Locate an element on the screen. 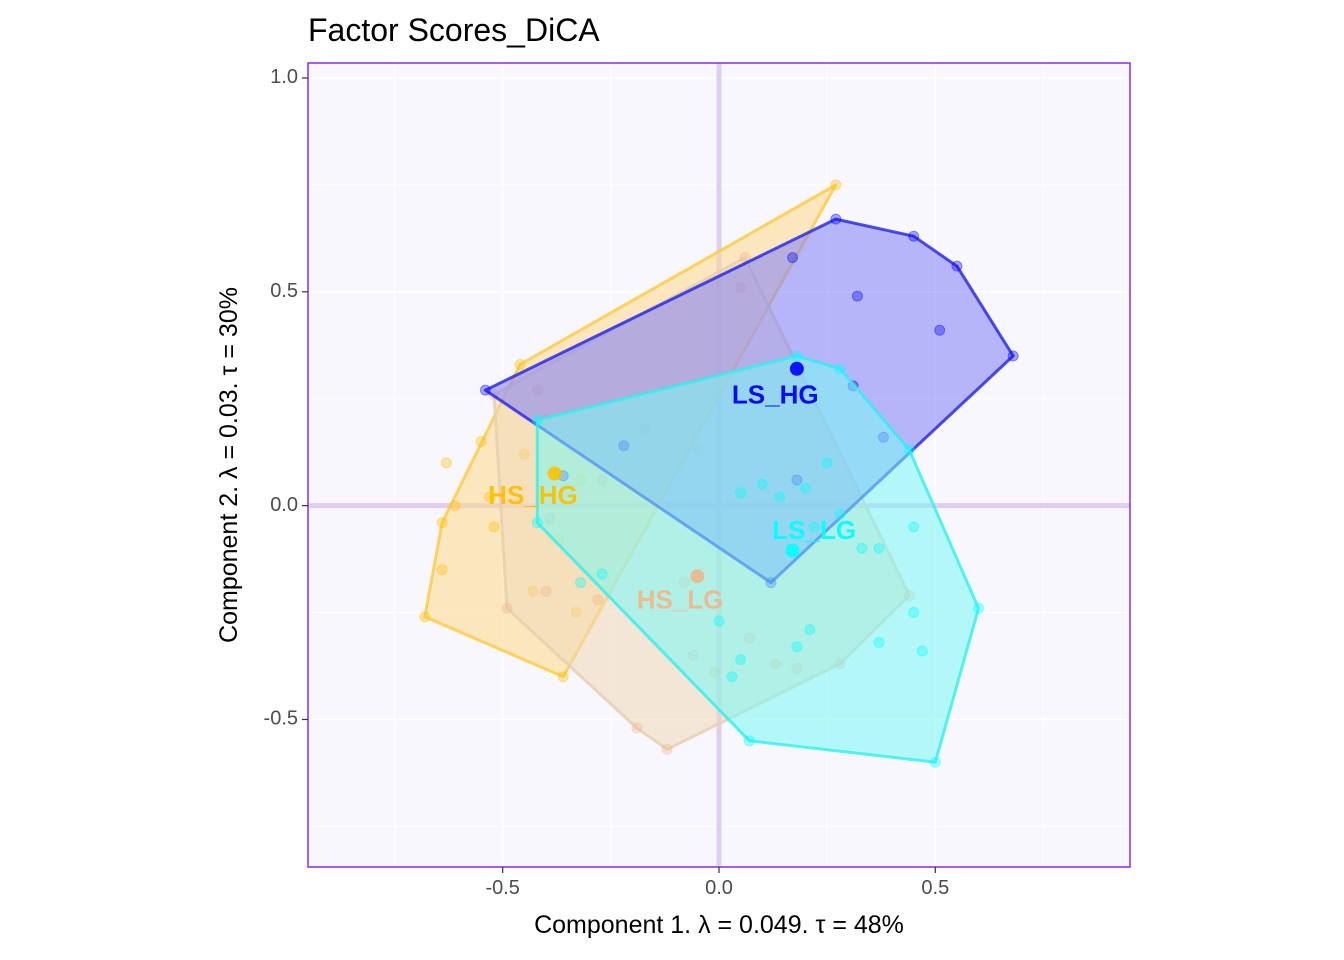 The width and height of the screenshot is (1344, 960). group-mean-ls-lg: LS_LG is located at coordinates (814, 536).